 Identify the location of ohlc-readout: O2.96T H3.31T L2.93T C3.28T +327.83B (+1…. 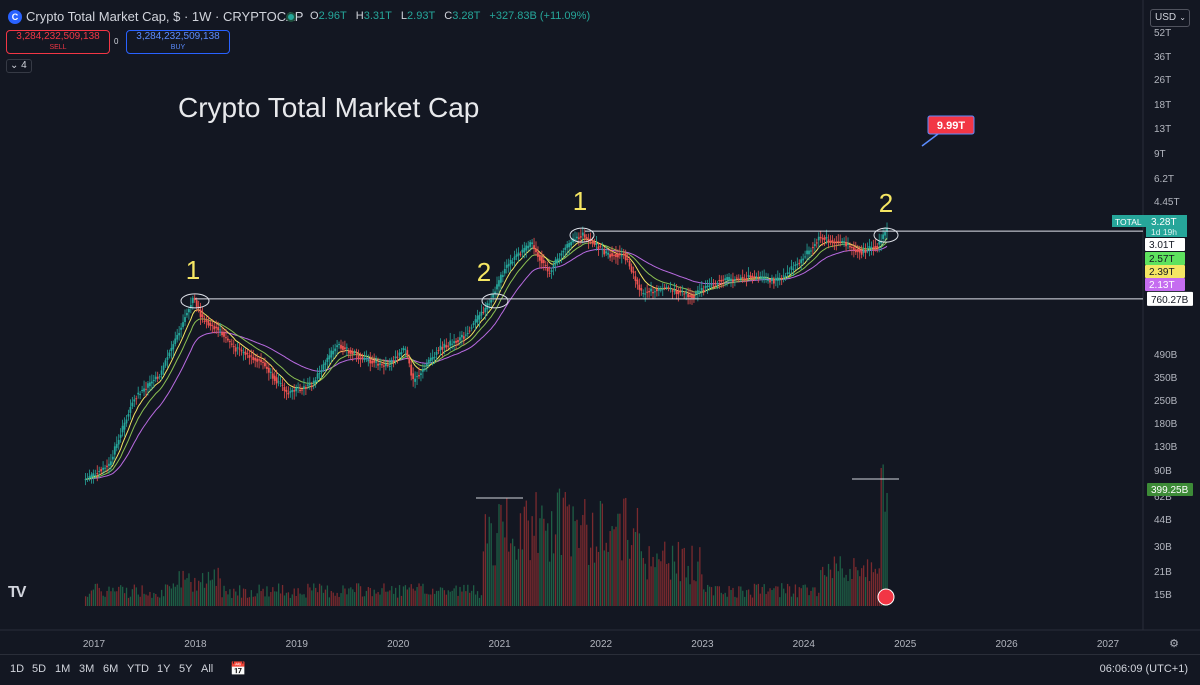
(453, 16).